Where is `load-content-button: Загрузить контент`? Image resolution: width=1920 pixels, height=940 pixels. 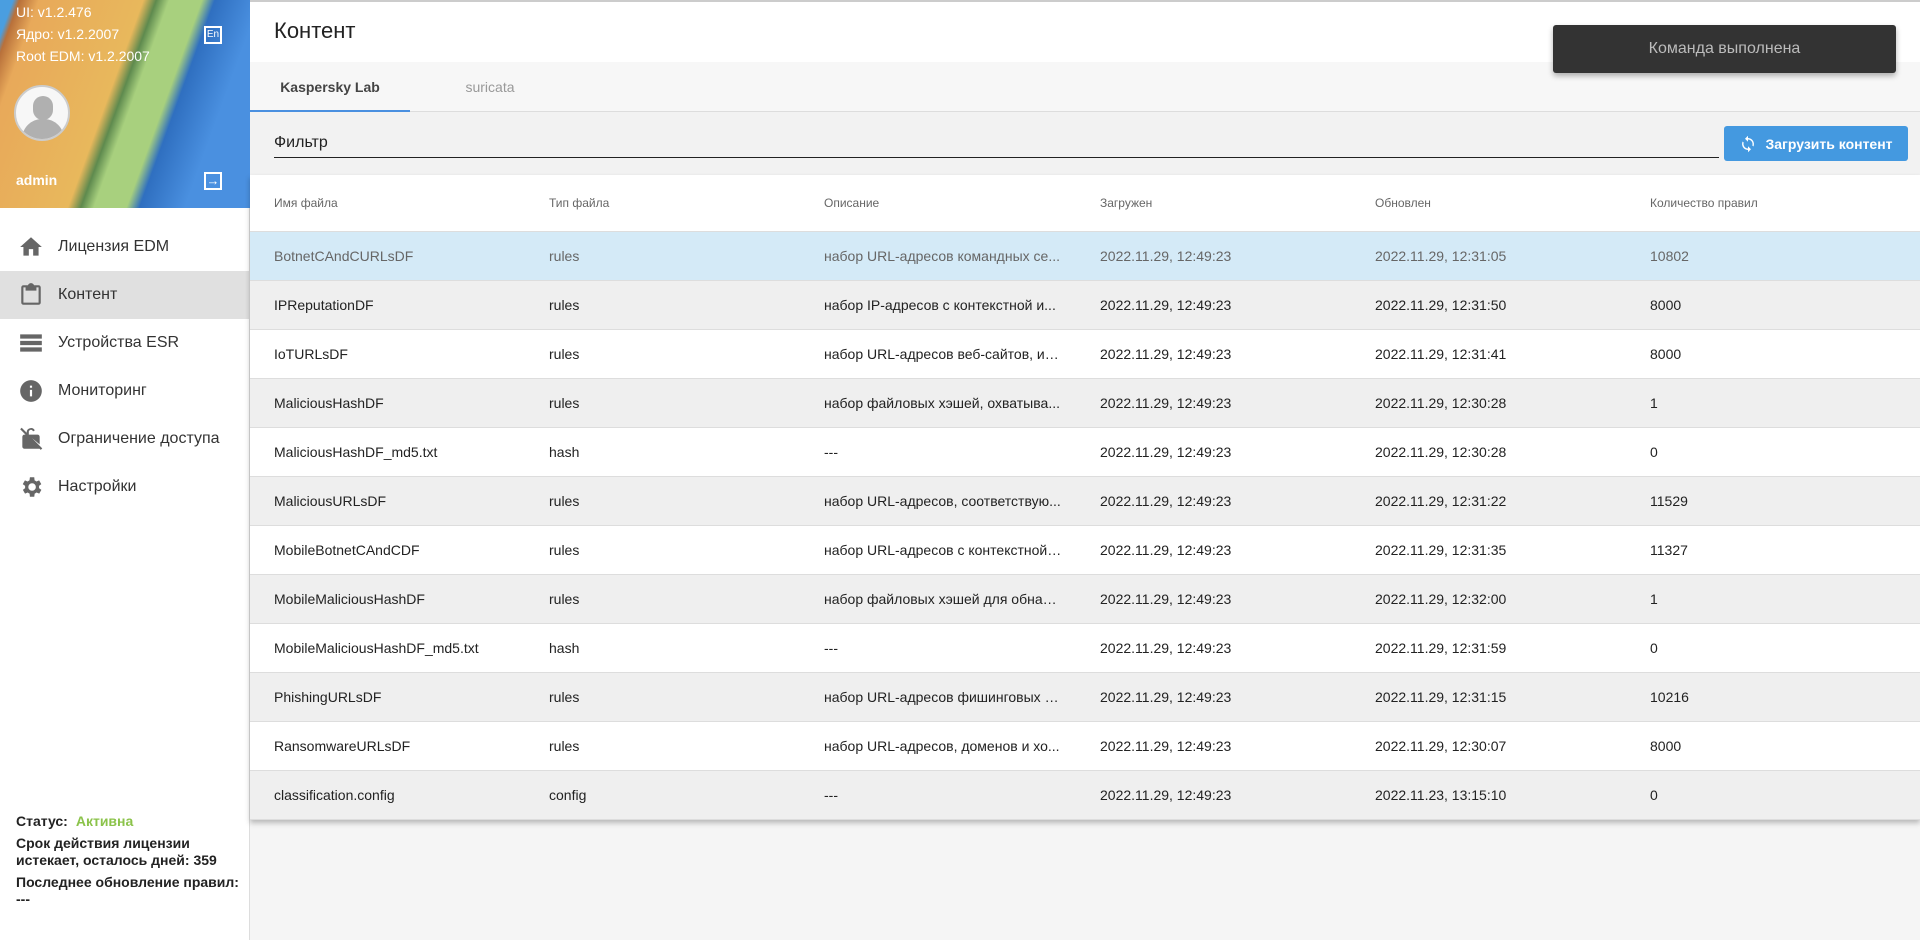 load-content-button: Загрузить контент is located at coordinates (1816, 143).